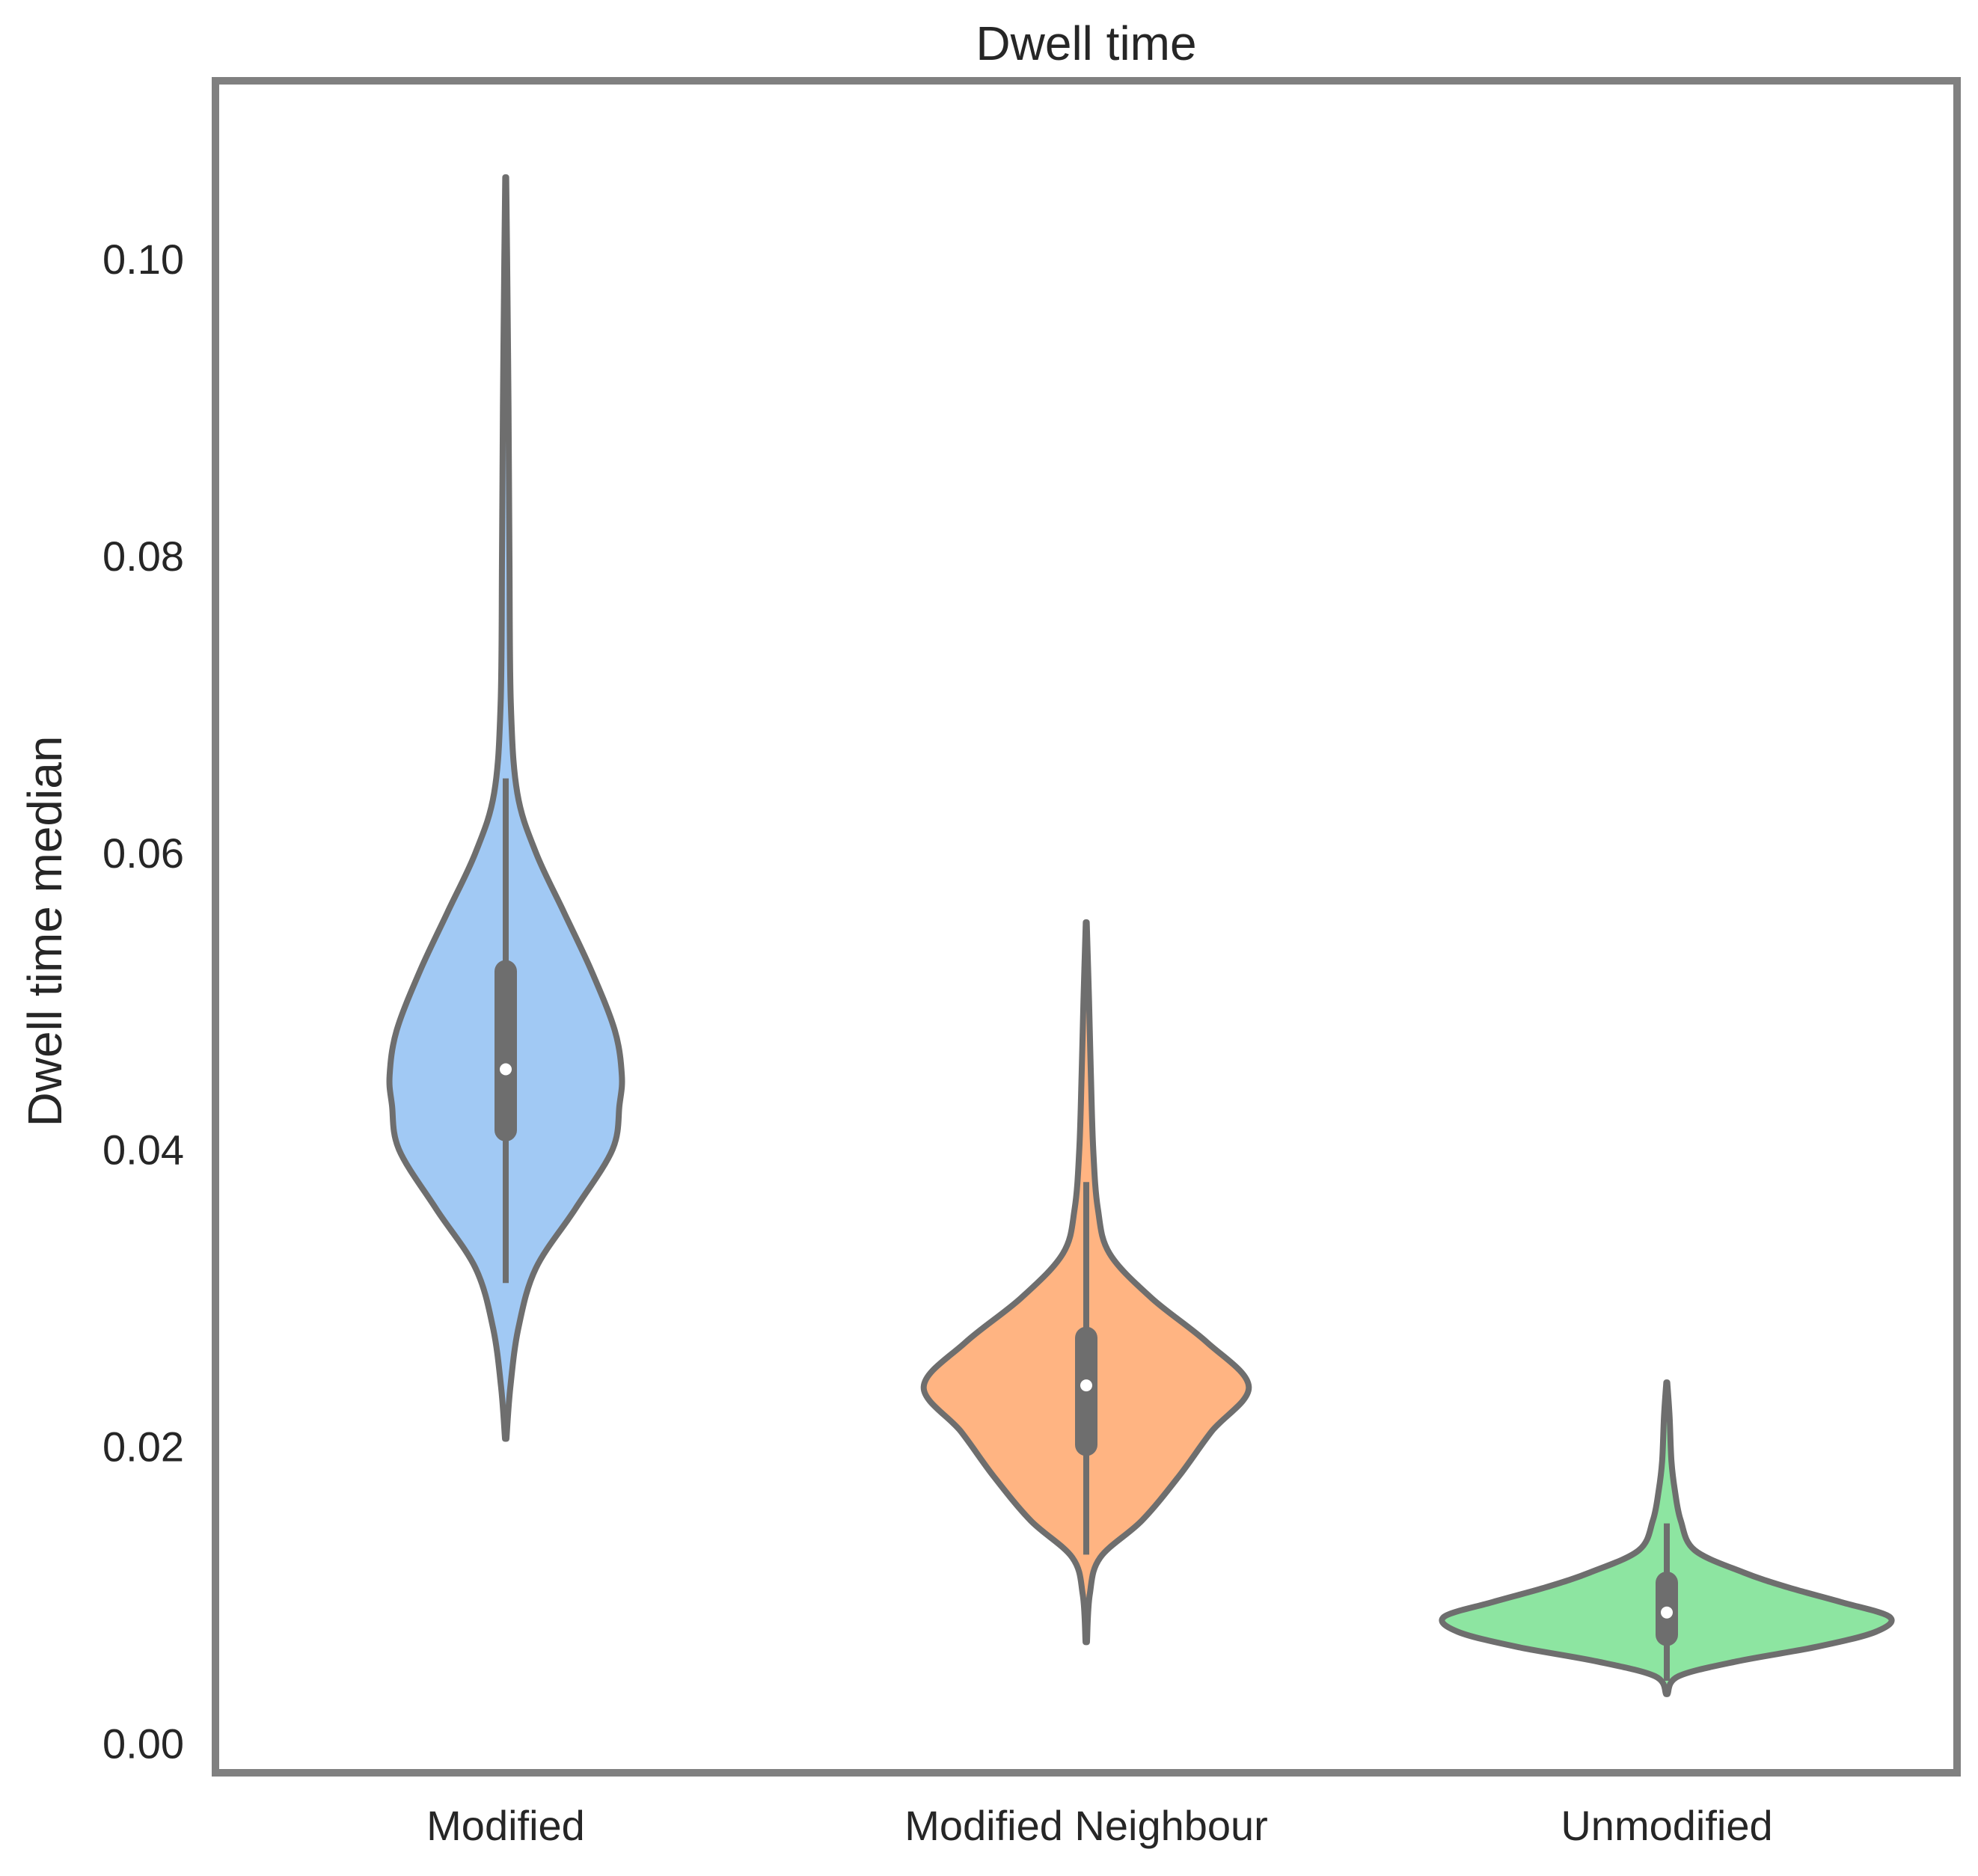 The image size is (1978, 1876). I want to click on y-tick-label: 0.04, so click(143, 1150).